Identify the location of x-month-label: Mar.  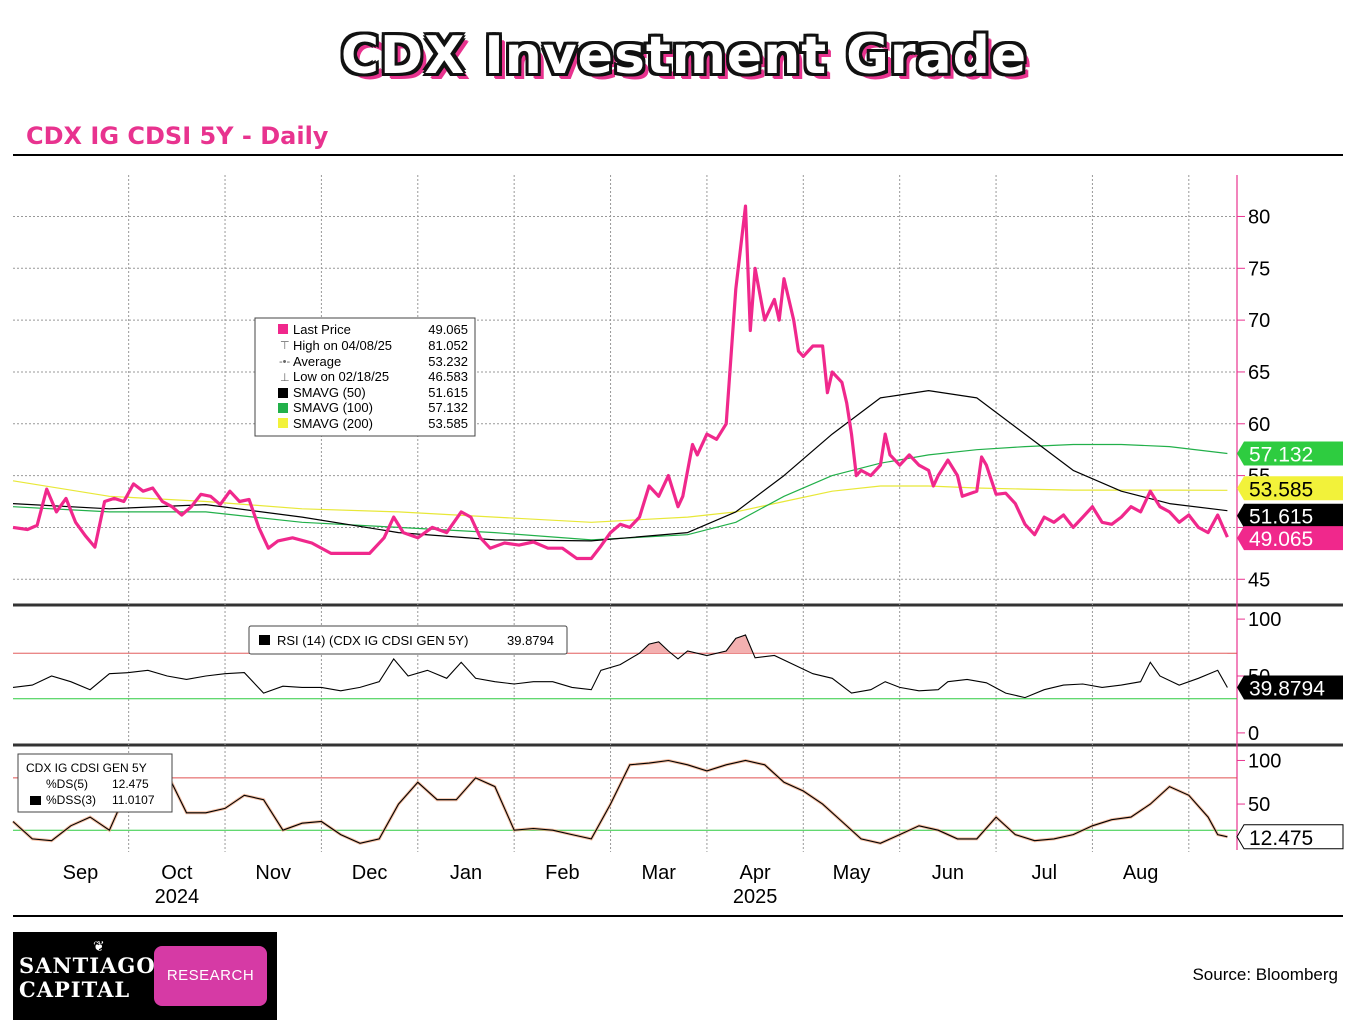
(659, 873).